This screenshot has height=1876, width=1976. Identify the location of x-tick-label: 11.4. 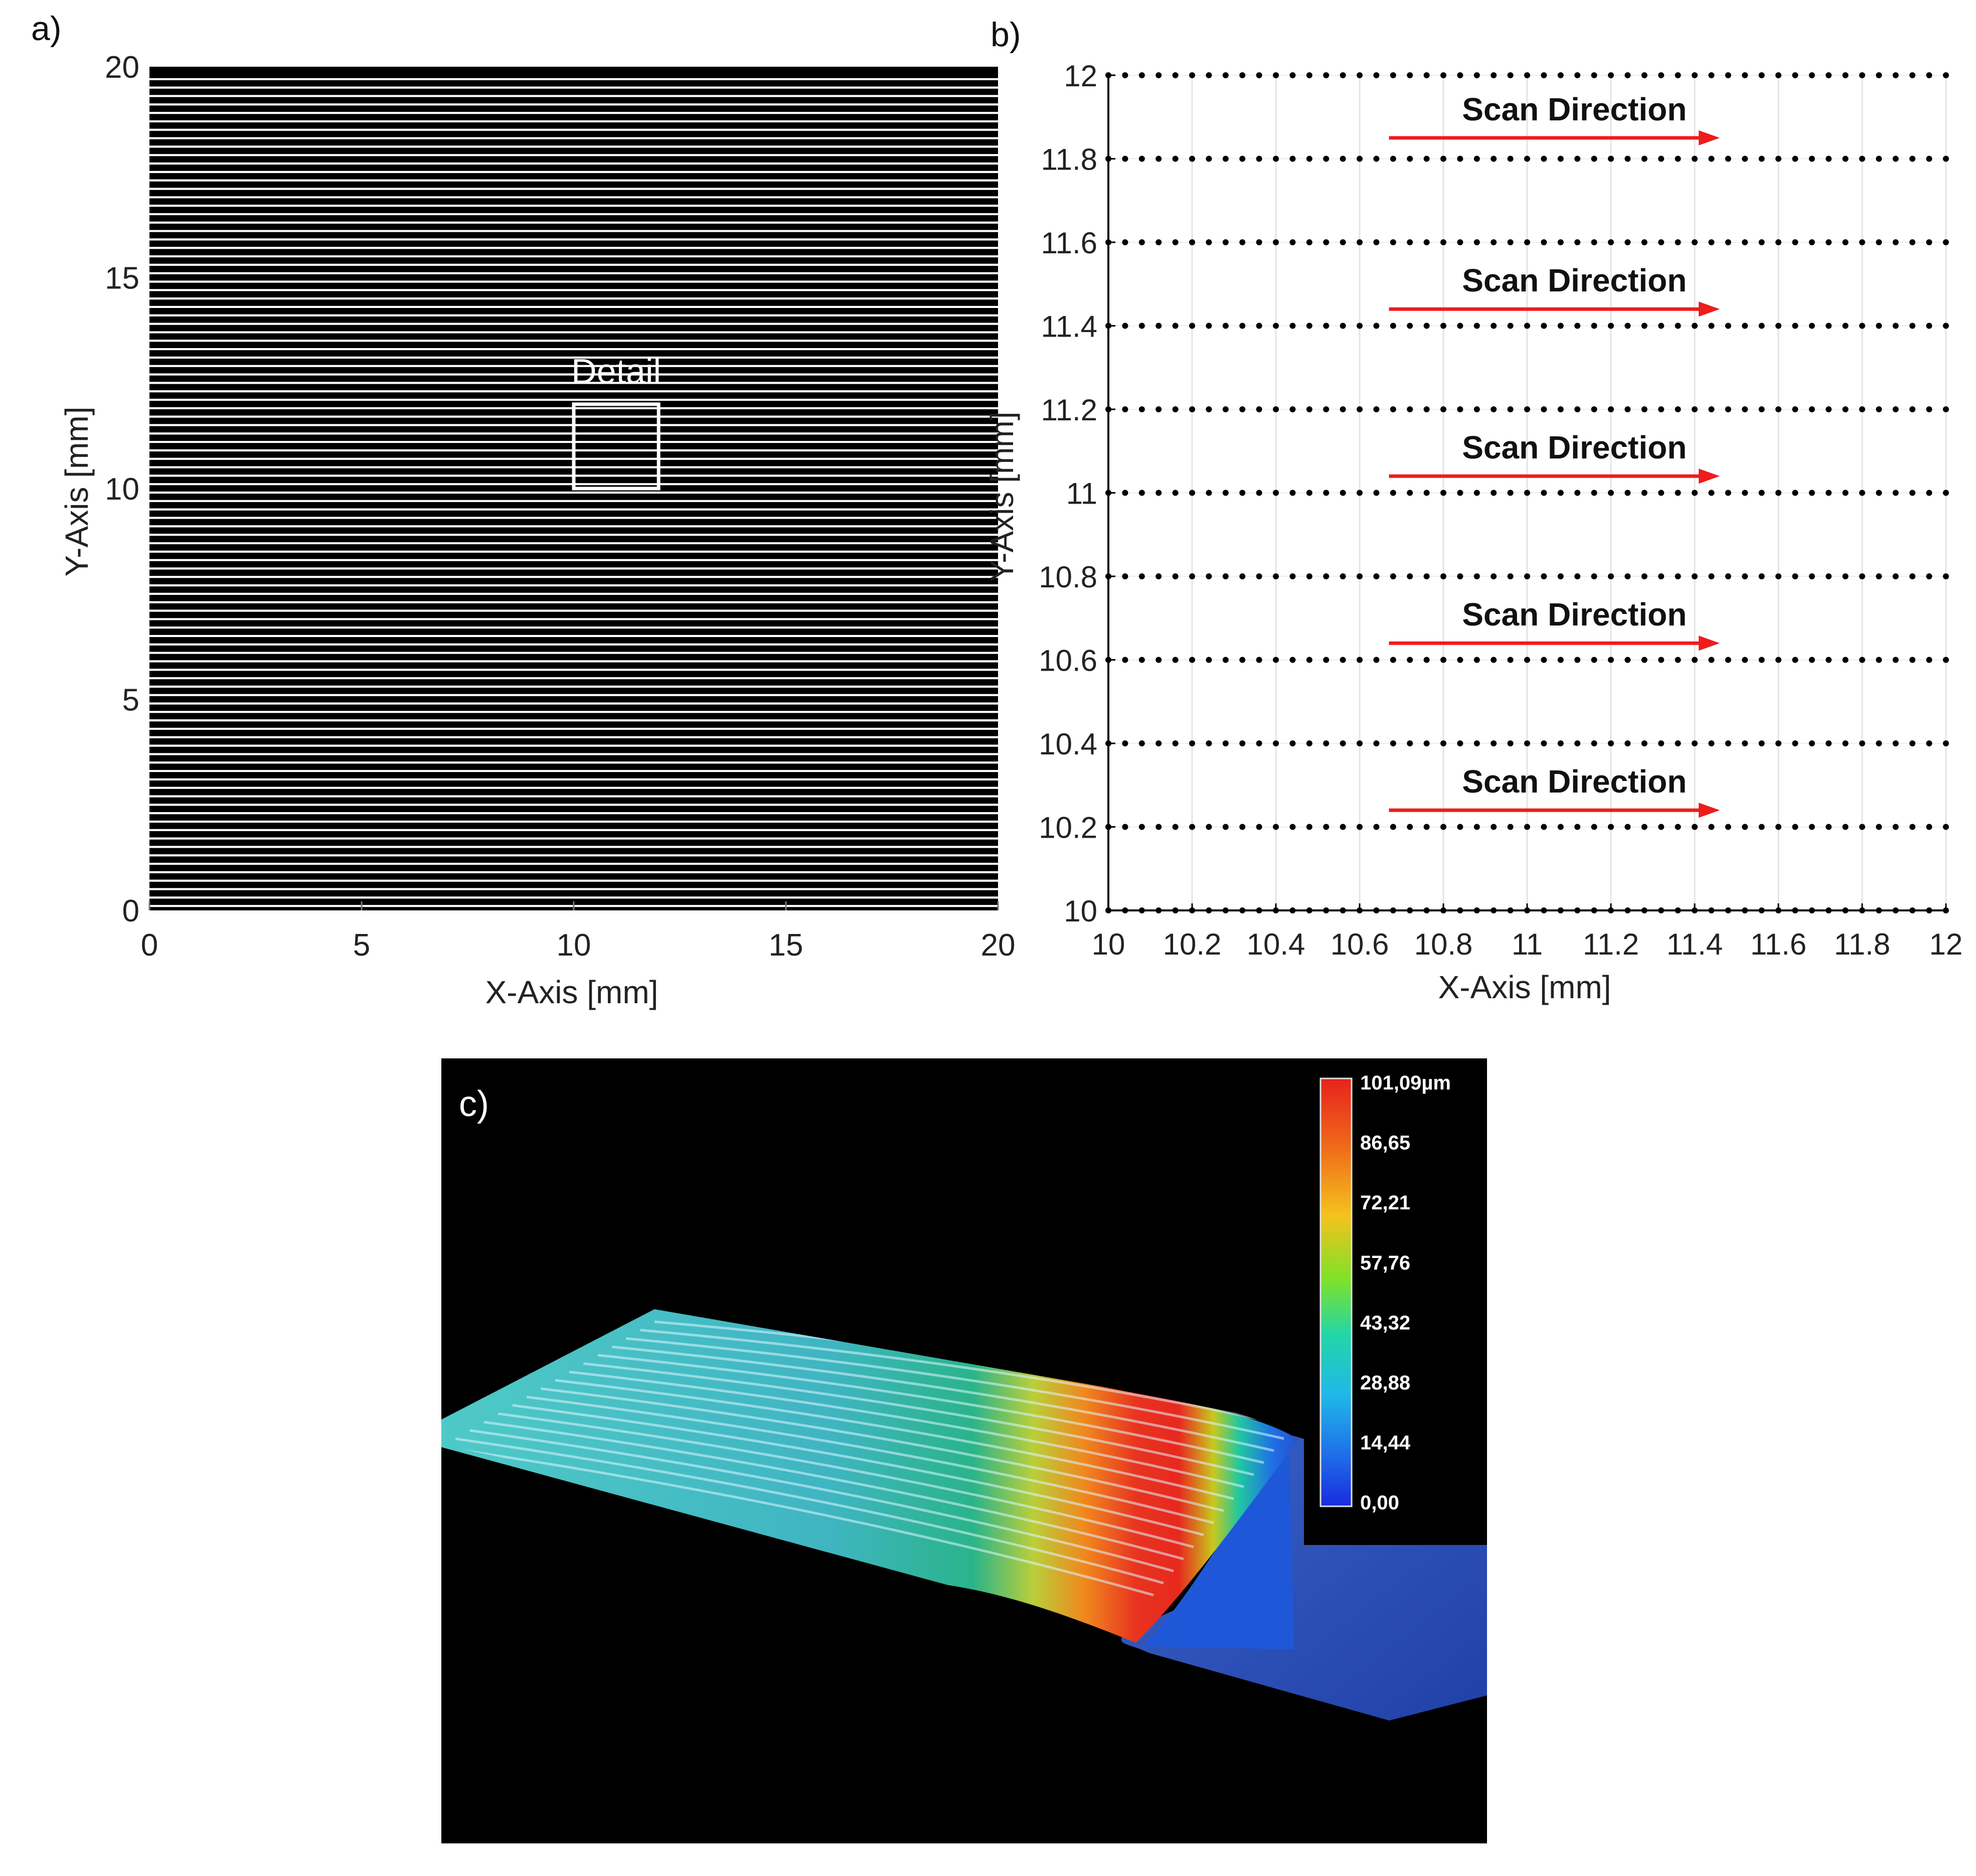
(1695, 944).